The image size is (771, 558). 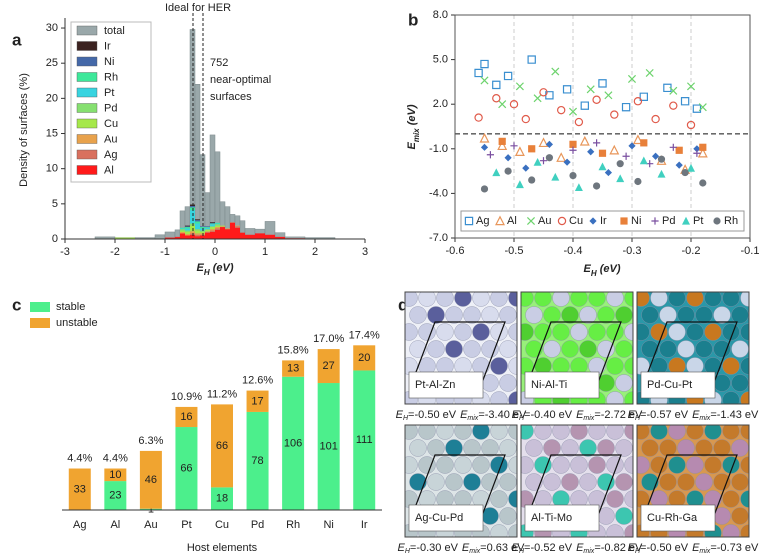 What do you see at coordinates (329, 366) in the screenshot?
I see `bar-value-label: 27` at bounding box center [329, 366].